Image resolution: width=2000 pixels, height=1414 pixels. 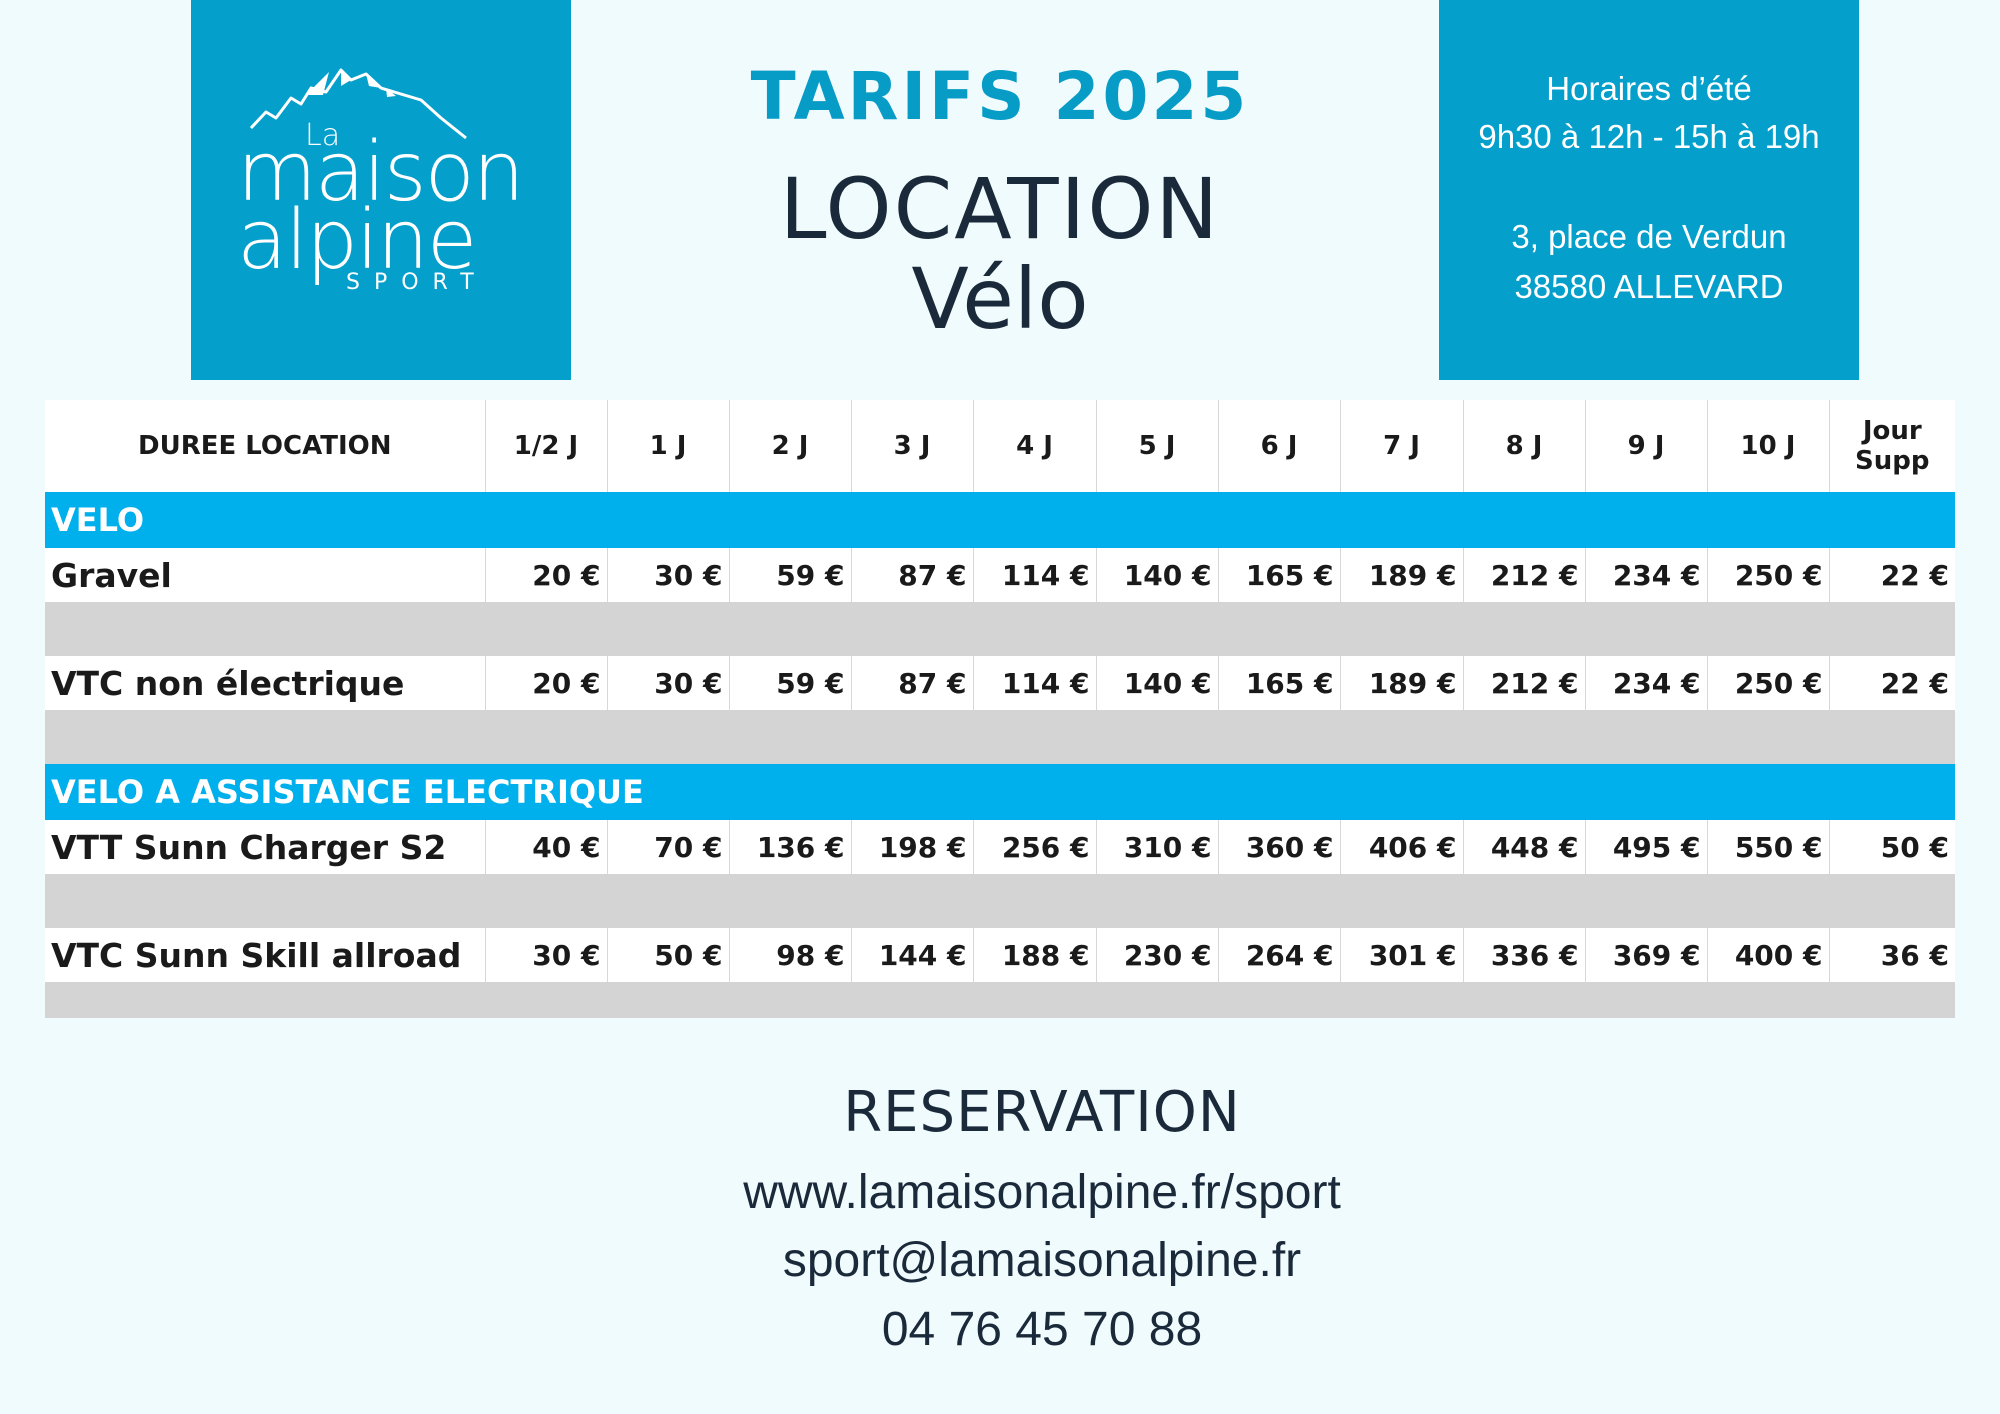 What do you see at coordinates (1035, 847) in the screenshot?
I see `price-cell: 256 €` at bounding box center [1035, 847].